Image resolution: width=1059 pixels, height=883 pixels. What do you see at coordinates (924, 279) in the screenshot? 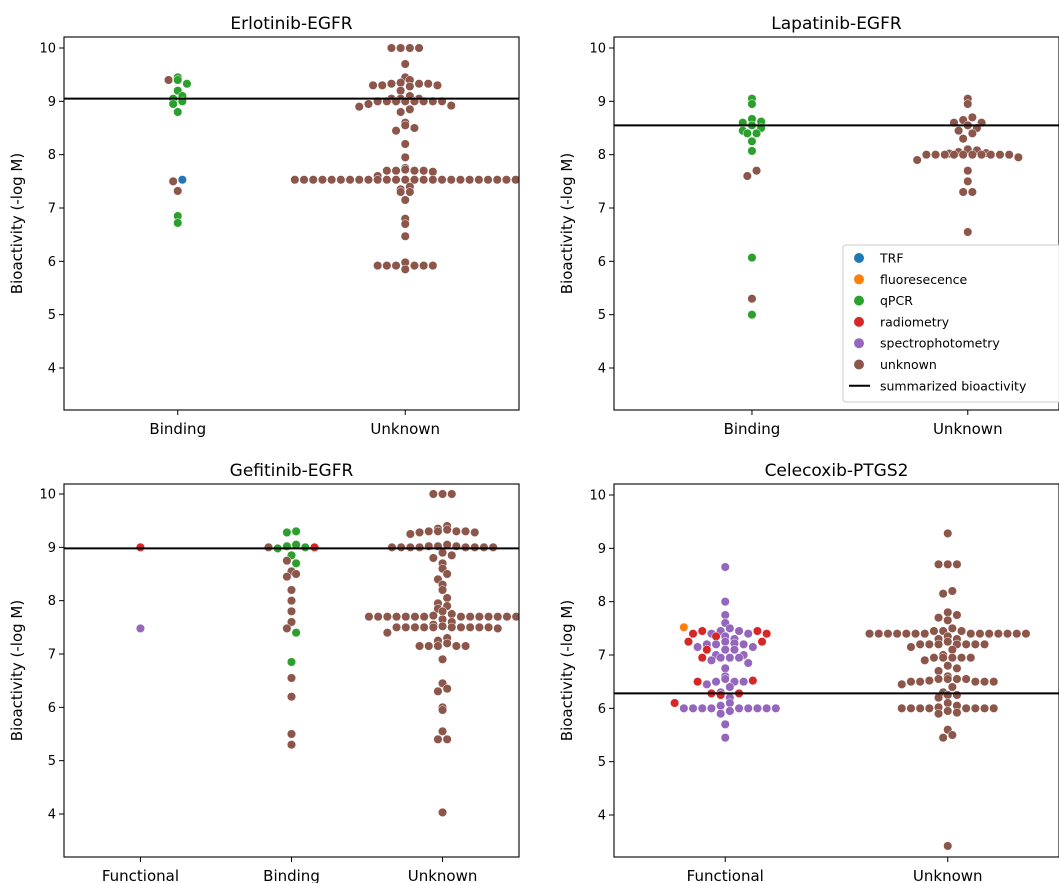
I see `legend-label: fluoresecence` at bounding box center [924, 279].